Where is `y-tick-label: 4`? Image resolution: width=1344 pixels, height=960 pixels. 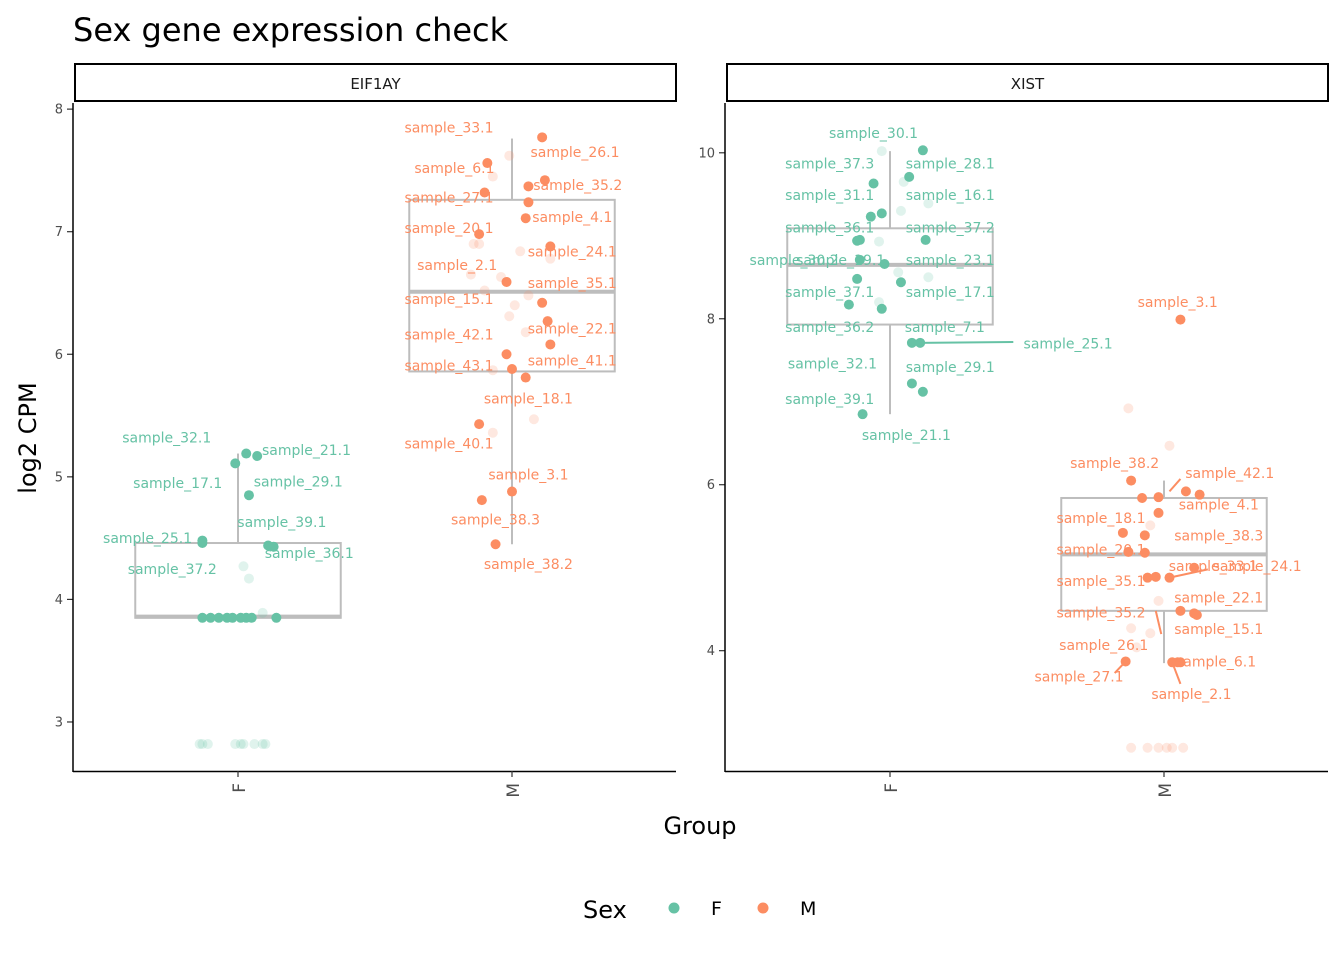 y-tick-label: 4 is located at coordinates (59, 600).